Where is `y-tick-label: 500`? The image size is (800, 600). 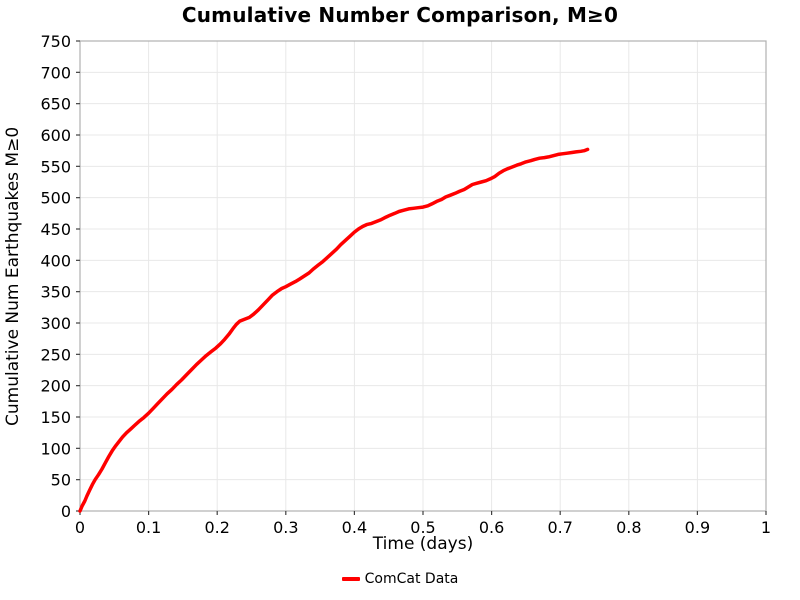
y-tick-label: 500 is located at coordinates (55, 198).